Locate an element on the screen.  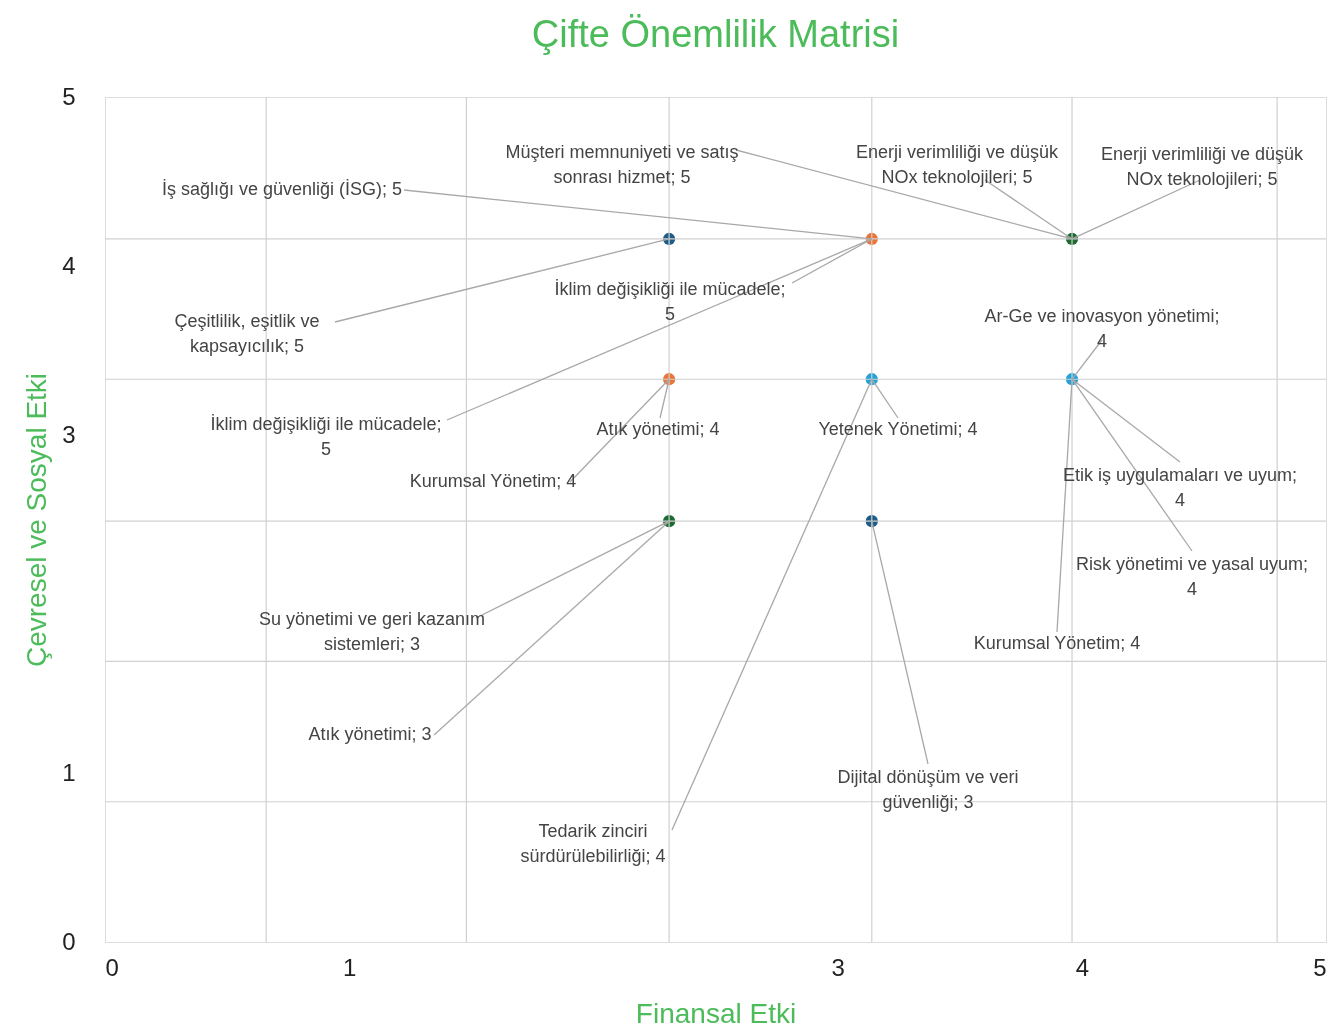
annotation: Ar-Ge ve inovasyon yönetimi; 4 is located at coordinates (1102, 328).